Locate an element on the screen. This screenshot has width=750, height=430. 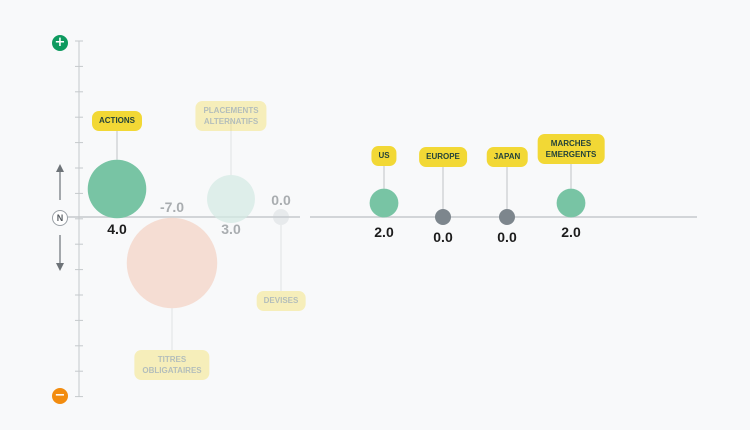
bubble-titres-obligataires is located at coordinates (172, 263).